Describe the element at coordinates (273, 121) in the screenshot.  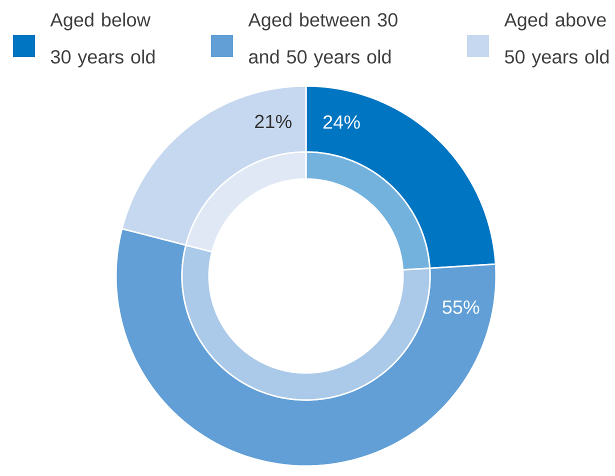
I see `data-label: 21%` at that location.